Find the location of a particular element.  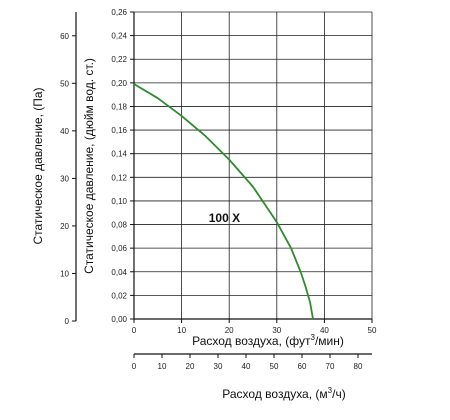

y-inner-tick-label: 0,24 is located at coordinates (119, 36).